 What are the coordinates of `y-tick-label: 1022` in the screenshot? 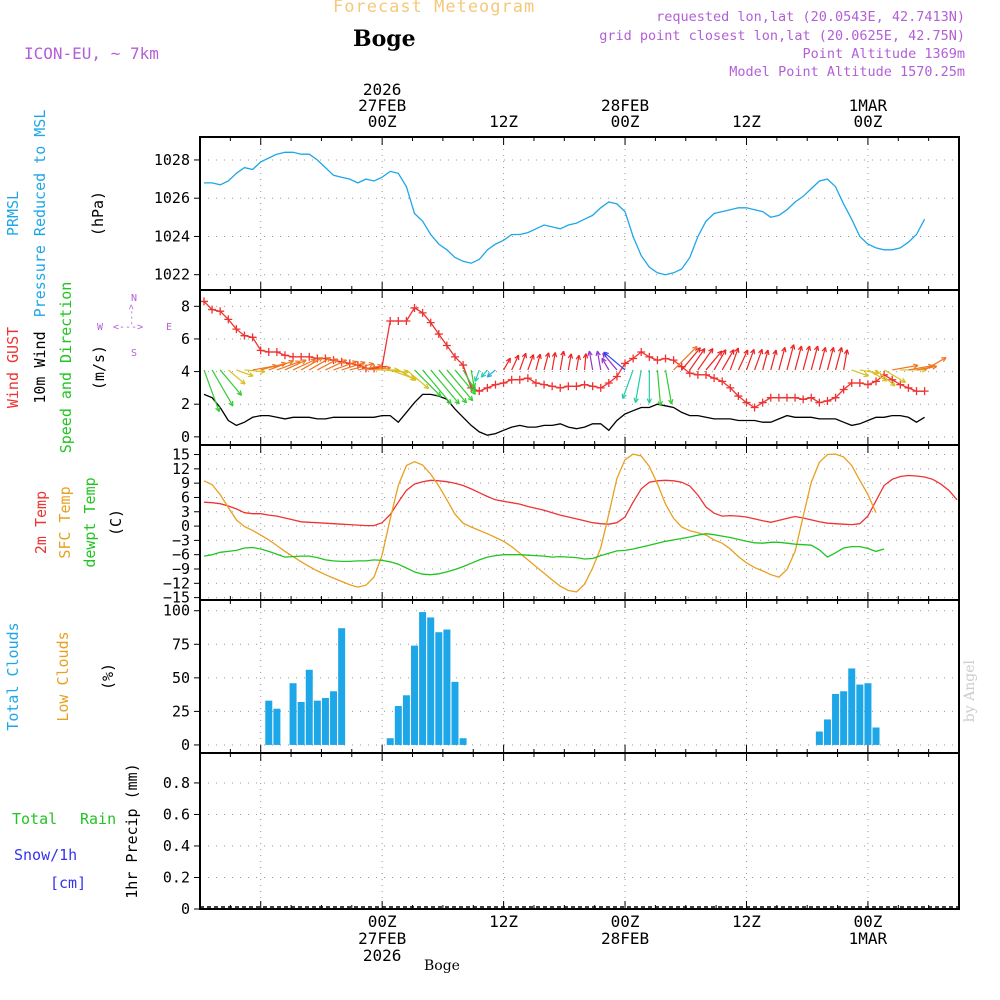 It's located at (172, 275).